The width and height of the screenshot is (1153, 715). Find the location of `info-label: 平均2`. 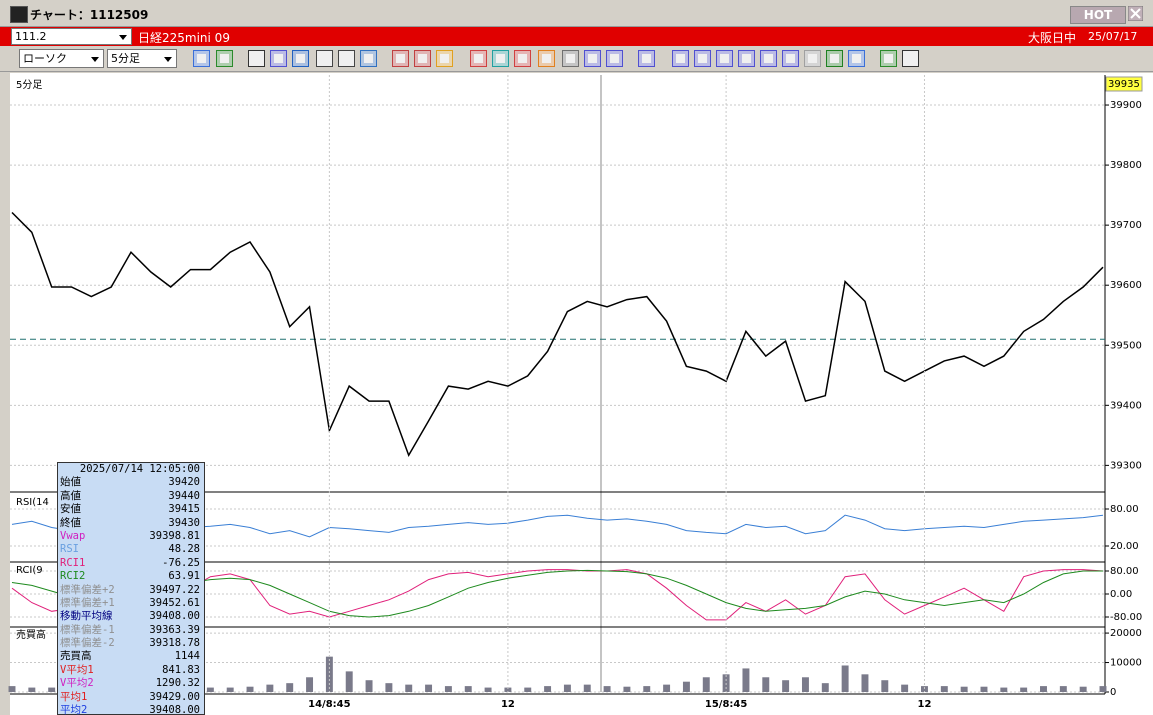

info-label: 平均2 is located at coordinates (74, 709).